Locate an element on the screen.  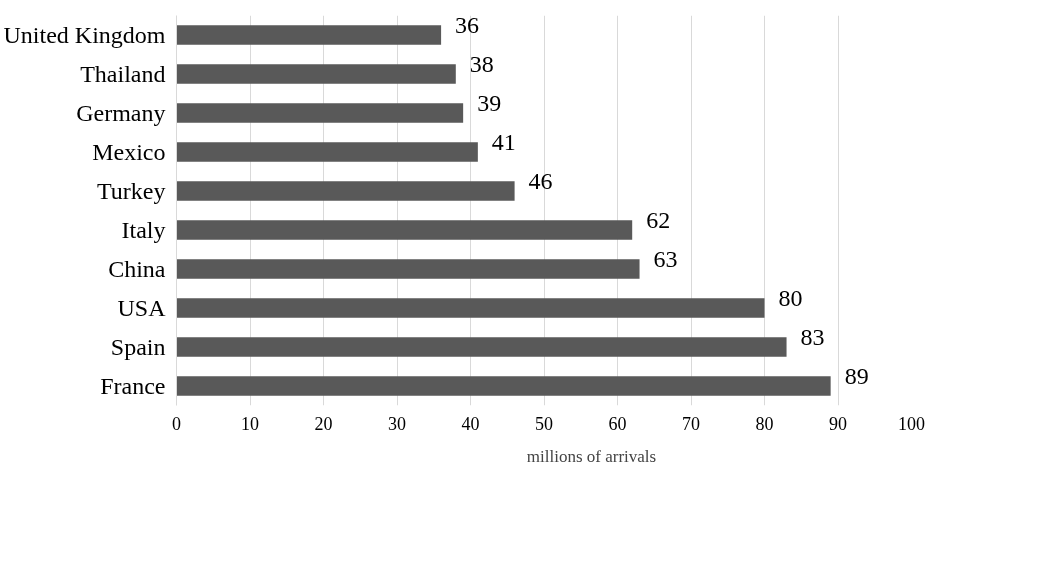
x-tick-label: 90 is located at coordinates (838, 423).